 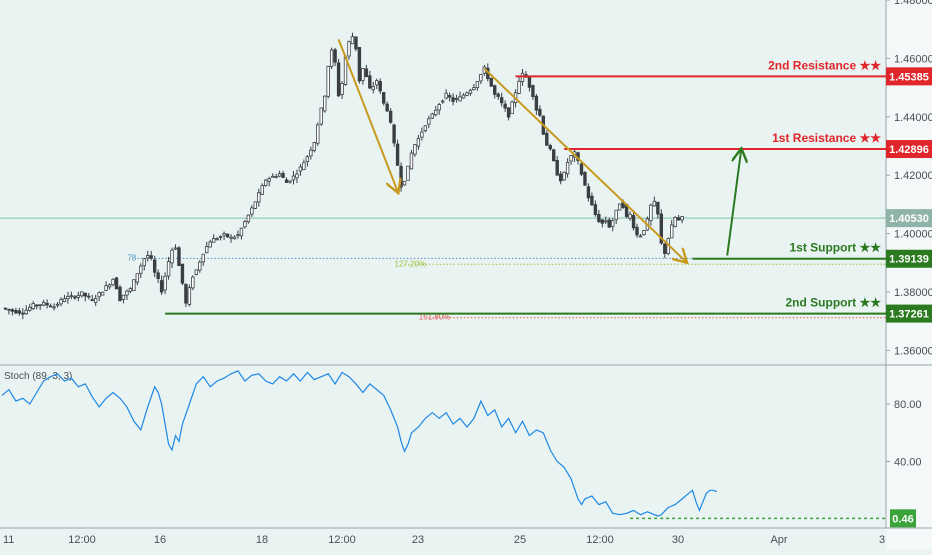 I want to click on price-tick-label: 1.42000, so click(x=913, y=176).